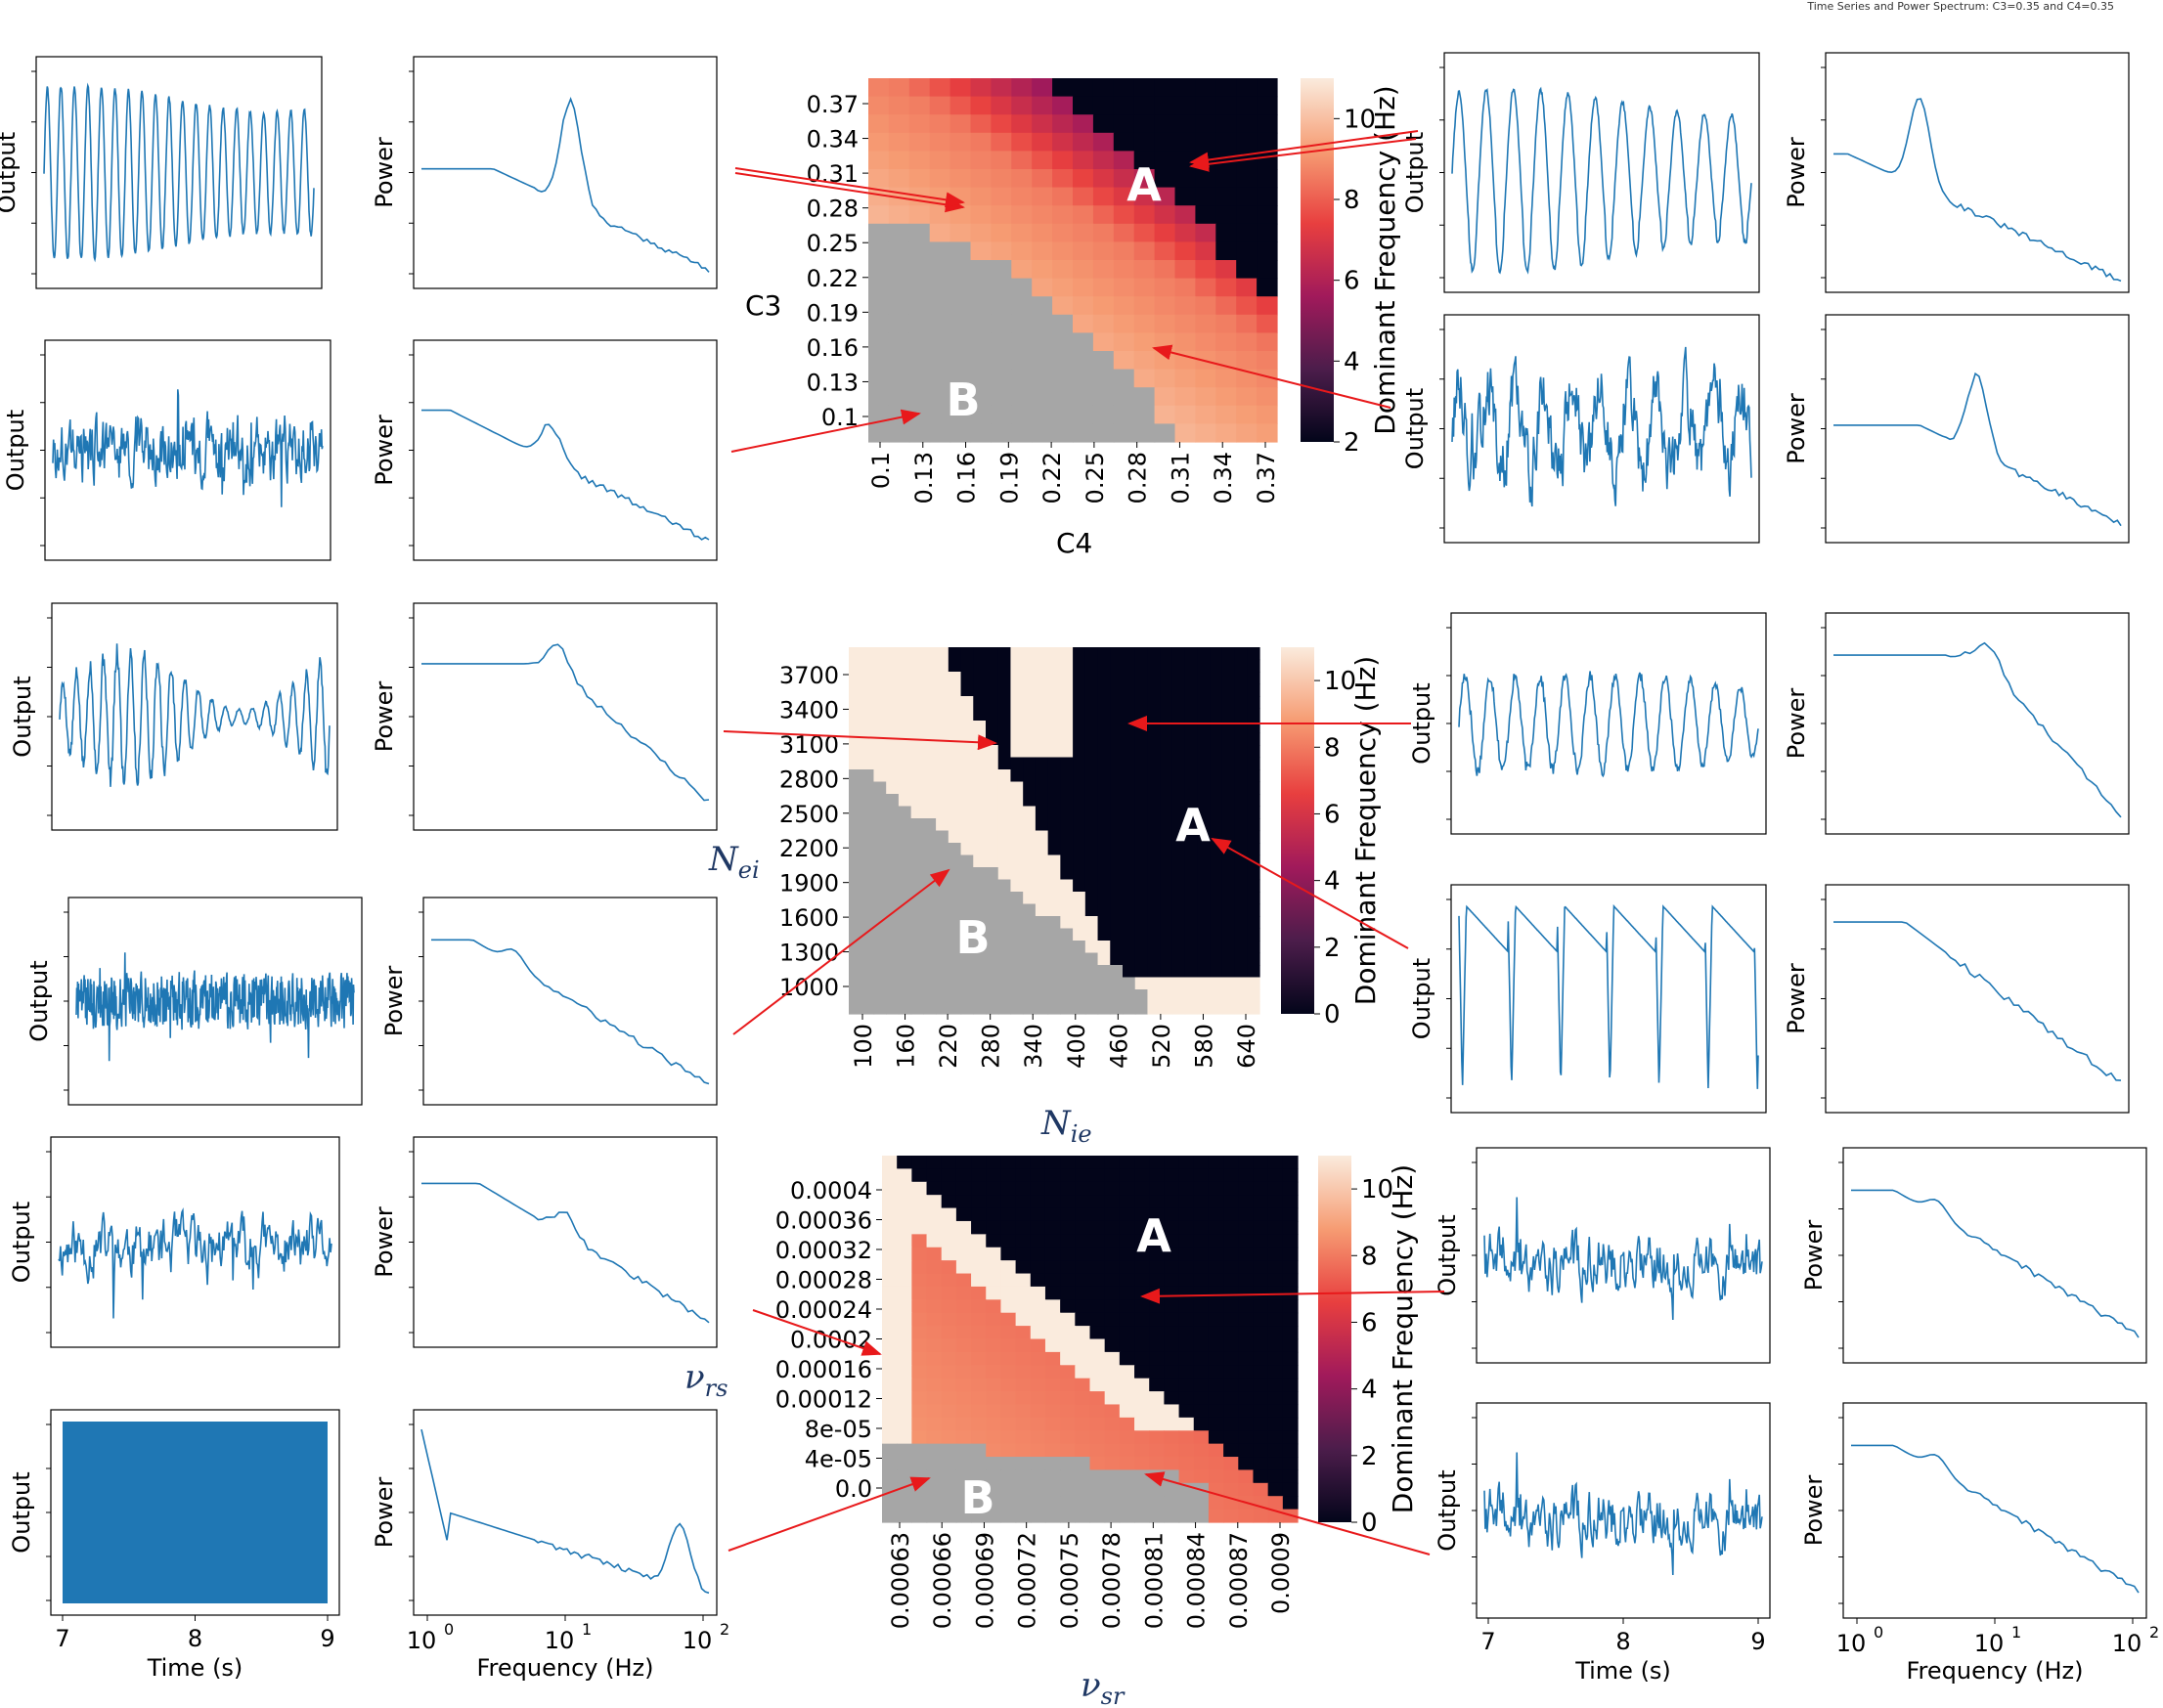 This screenshot has width=2163, height=1708. I want to click on red-arrow, so click(1292, 1296).